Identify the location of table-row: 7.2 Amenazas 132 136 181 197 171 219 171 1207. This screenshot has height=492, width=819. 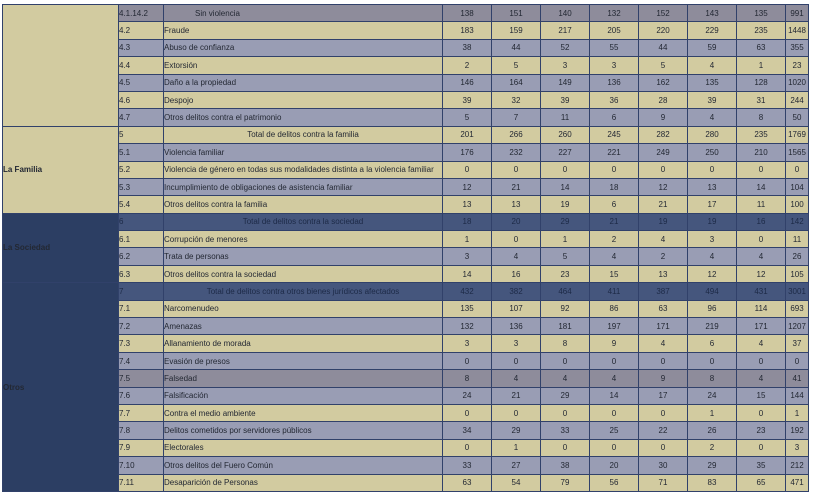
(406, 326).